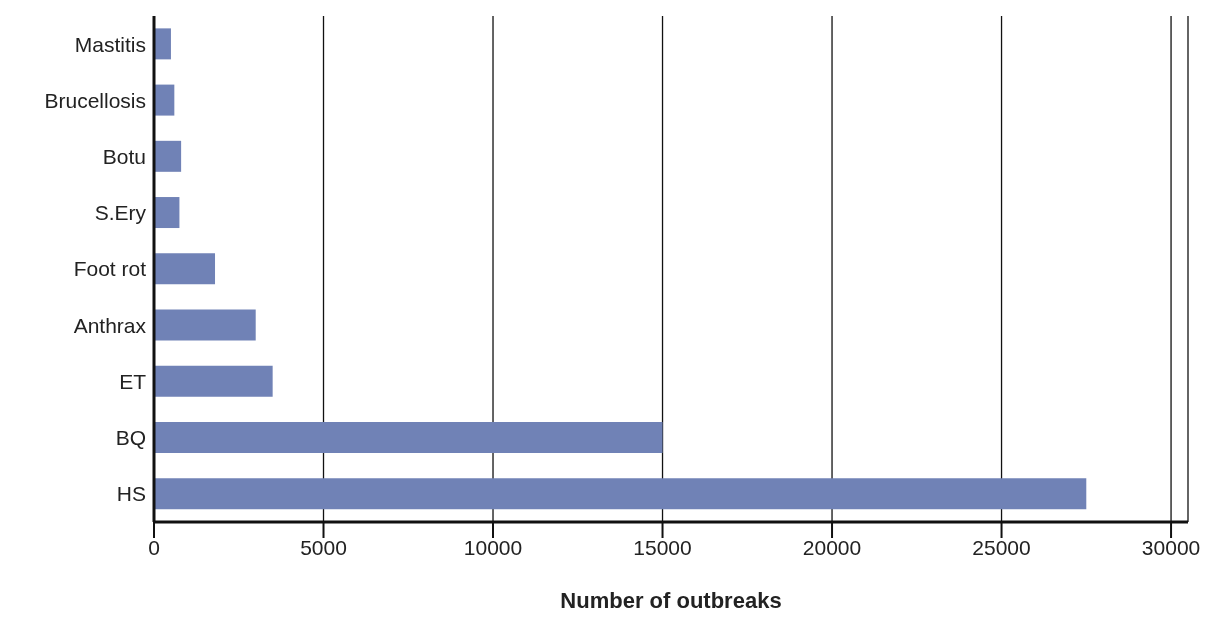 The image size is (1216, 630). What do you see at coordinates (493, 547) in the screenshot?
I see `x-tick-label: 10000` at bounding box center [493, 547].